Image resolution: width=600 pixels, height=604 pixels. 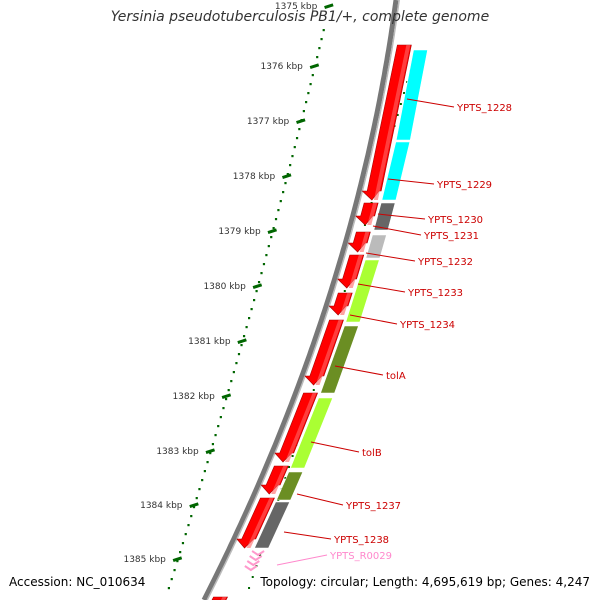 I want to click on accession-text: Accession: NC_010634, so click(x=77, y=582).